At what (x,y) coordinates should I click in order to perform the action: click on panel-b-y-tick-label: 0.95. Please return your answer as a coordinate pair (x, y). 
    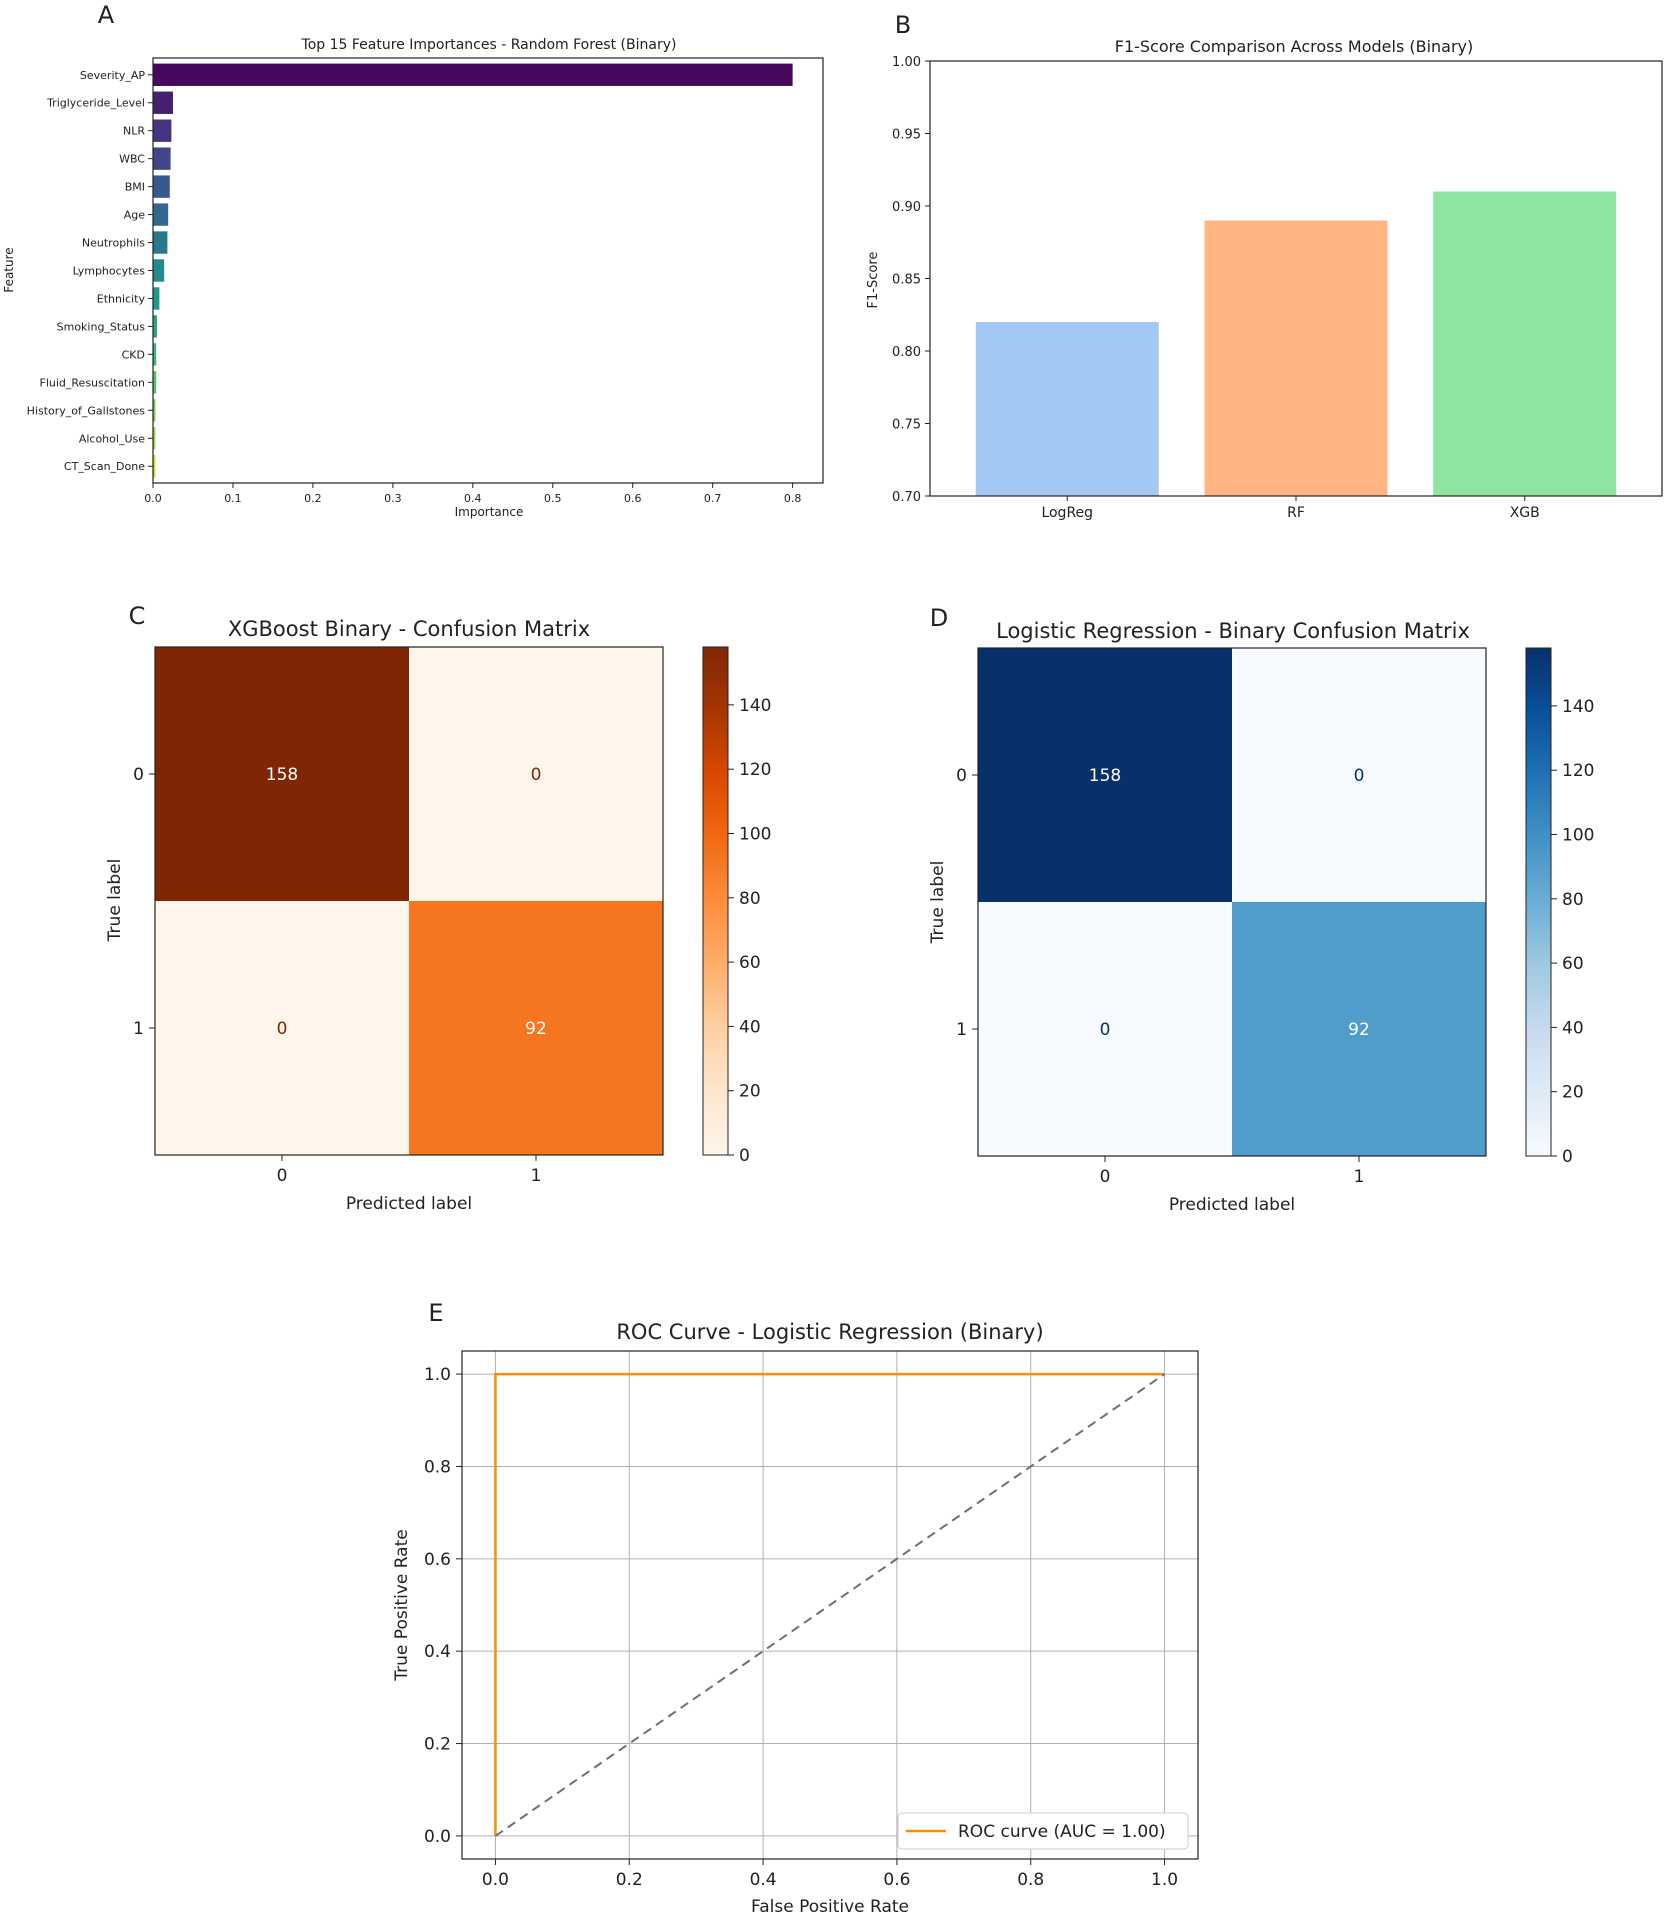
    Looking at the image, I should click on (906, 135).